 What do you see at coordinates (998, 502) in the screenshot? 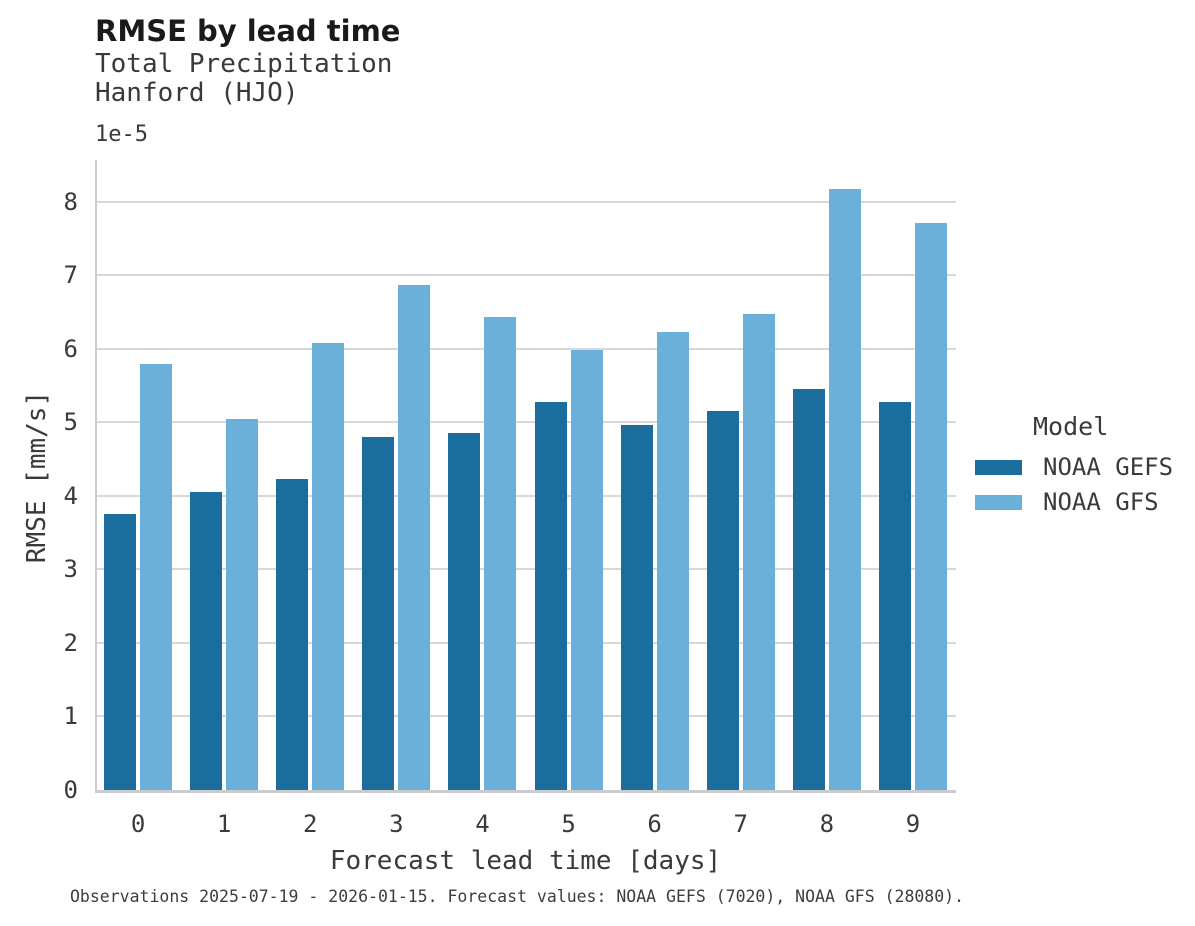
I see `legend-swatch-noaa-gfs` at bounding box center [998, 502].